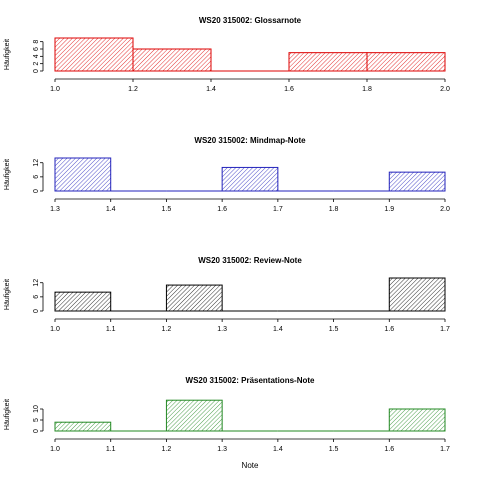  Describe the element at coordinates (36, 409) in the screenshot. I see `y-tick-label: 10` at that location.